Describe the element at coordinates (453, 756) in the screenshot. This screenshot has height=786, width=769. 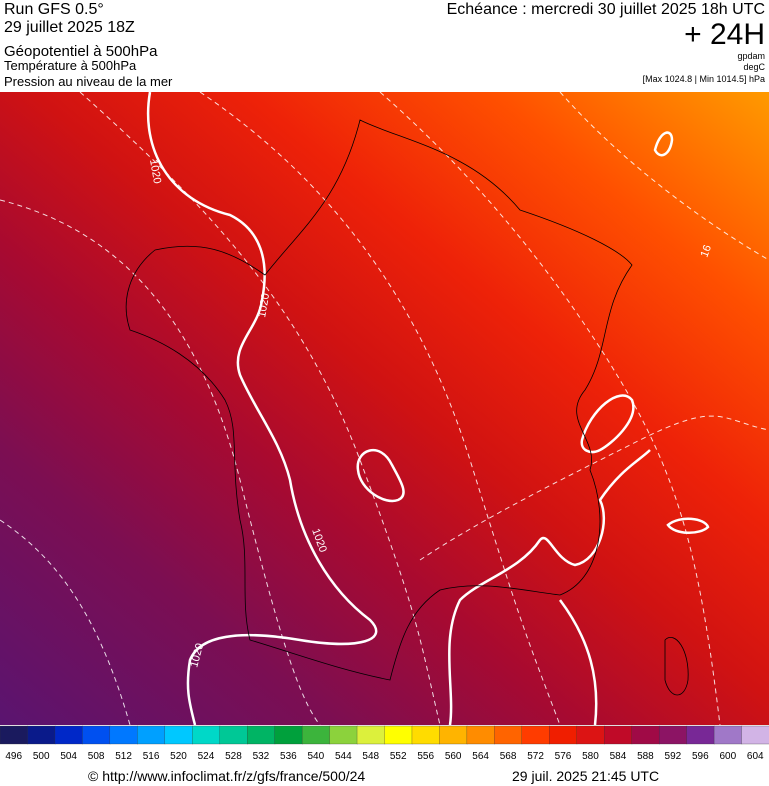
I see `colorbar-label: 560` at that location.